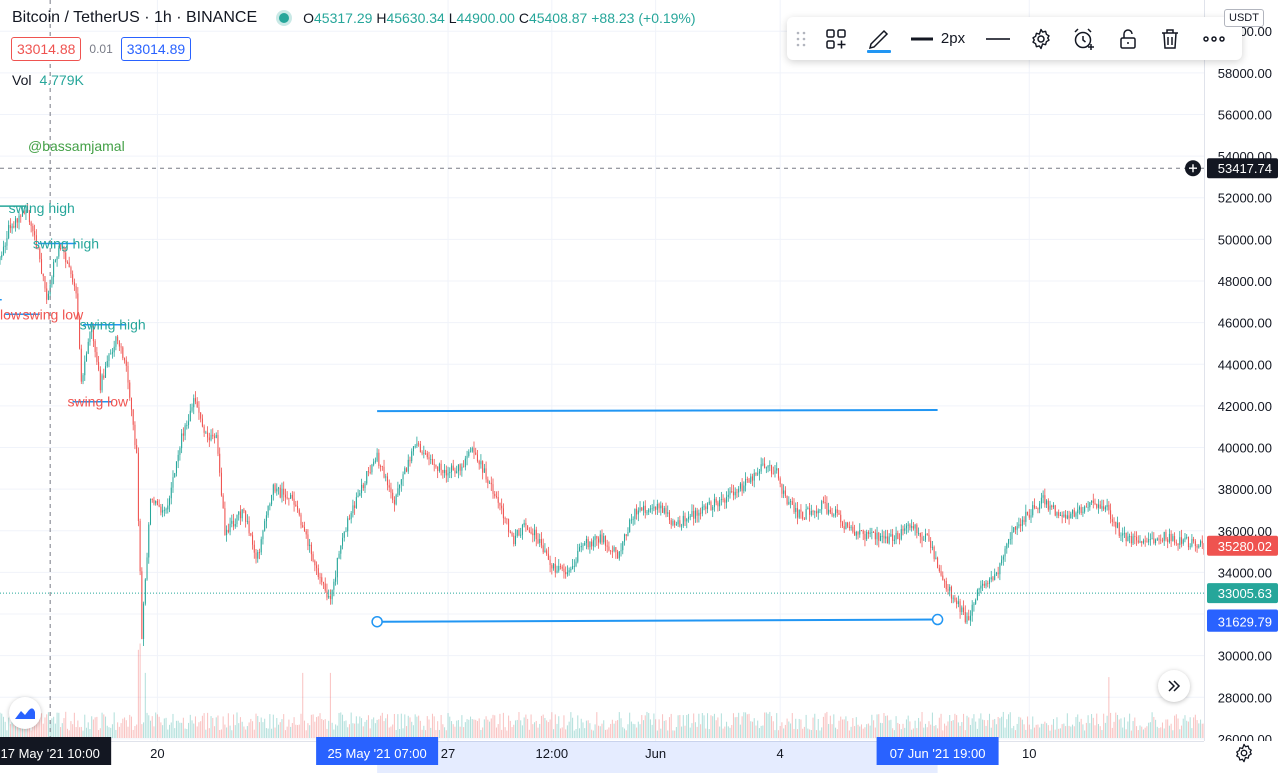 The height and width of the screenshot is (773, 1280). What do you see at coordinates (801, 38) in the screenshot?
I see `drag-handle-icon` at bounding box center [801, 38].